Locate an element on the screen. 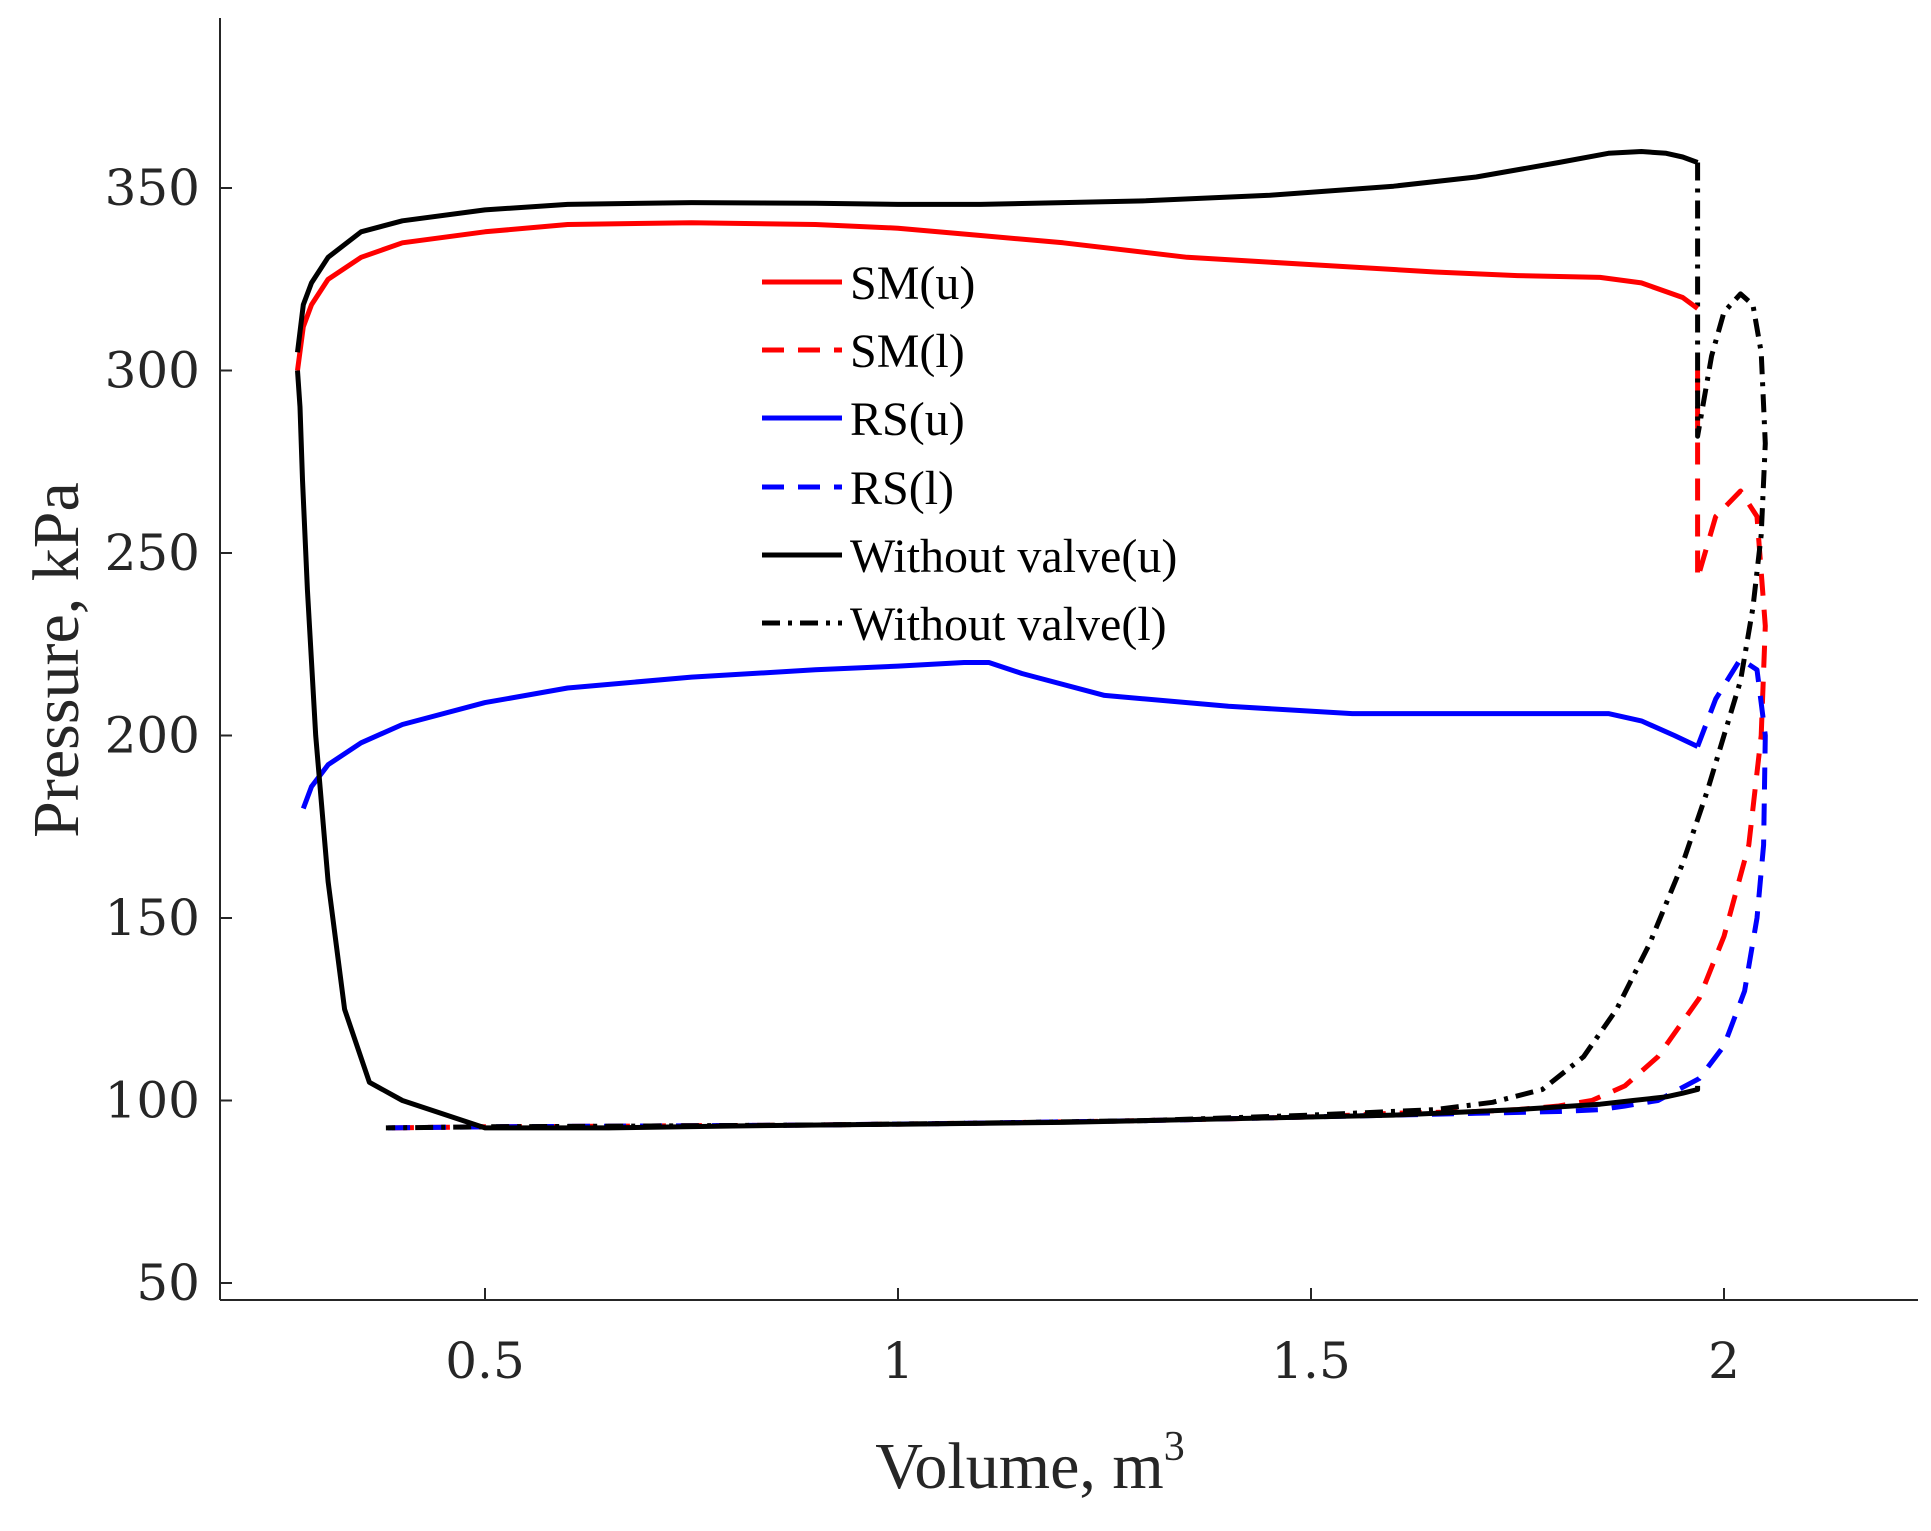 The image size is (1931, 1531). y-axis-label: Pressure, kPa is located at coordinates (56, 660).